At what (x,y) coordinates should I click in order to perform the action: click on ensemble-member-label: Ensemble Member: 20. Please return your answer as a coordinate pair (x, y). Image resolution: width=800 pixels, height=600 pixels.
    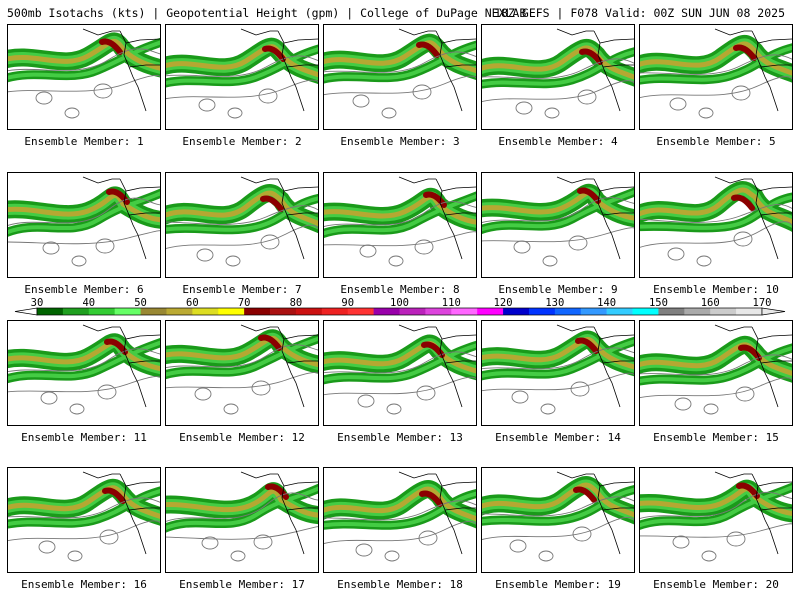
    Looking at the image, I should click on (716, 584).